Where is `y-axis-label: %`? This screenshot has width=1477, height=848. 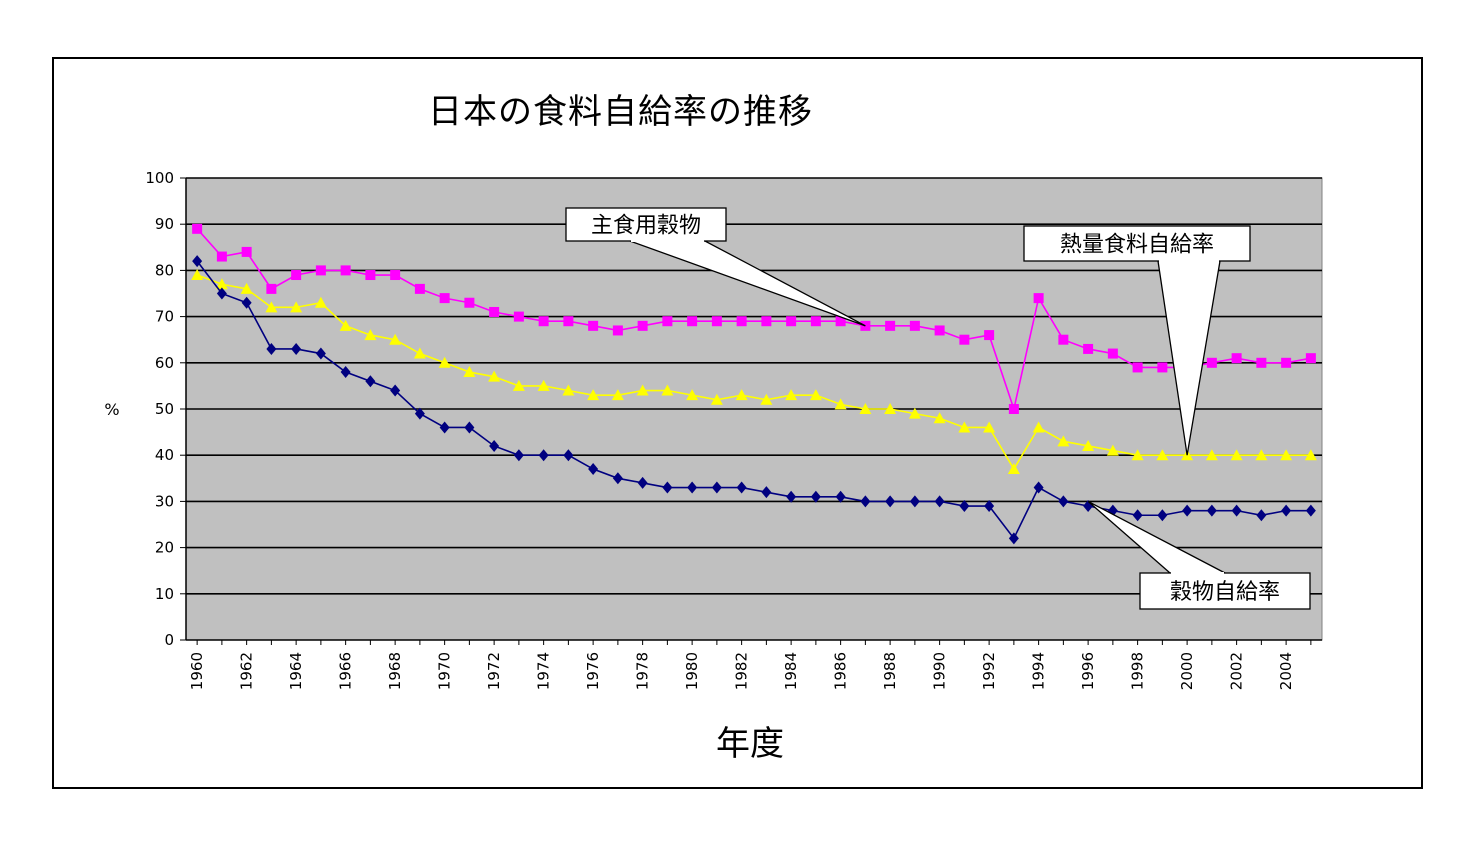
y-axis-label: % is located at coordinates (111, 409).